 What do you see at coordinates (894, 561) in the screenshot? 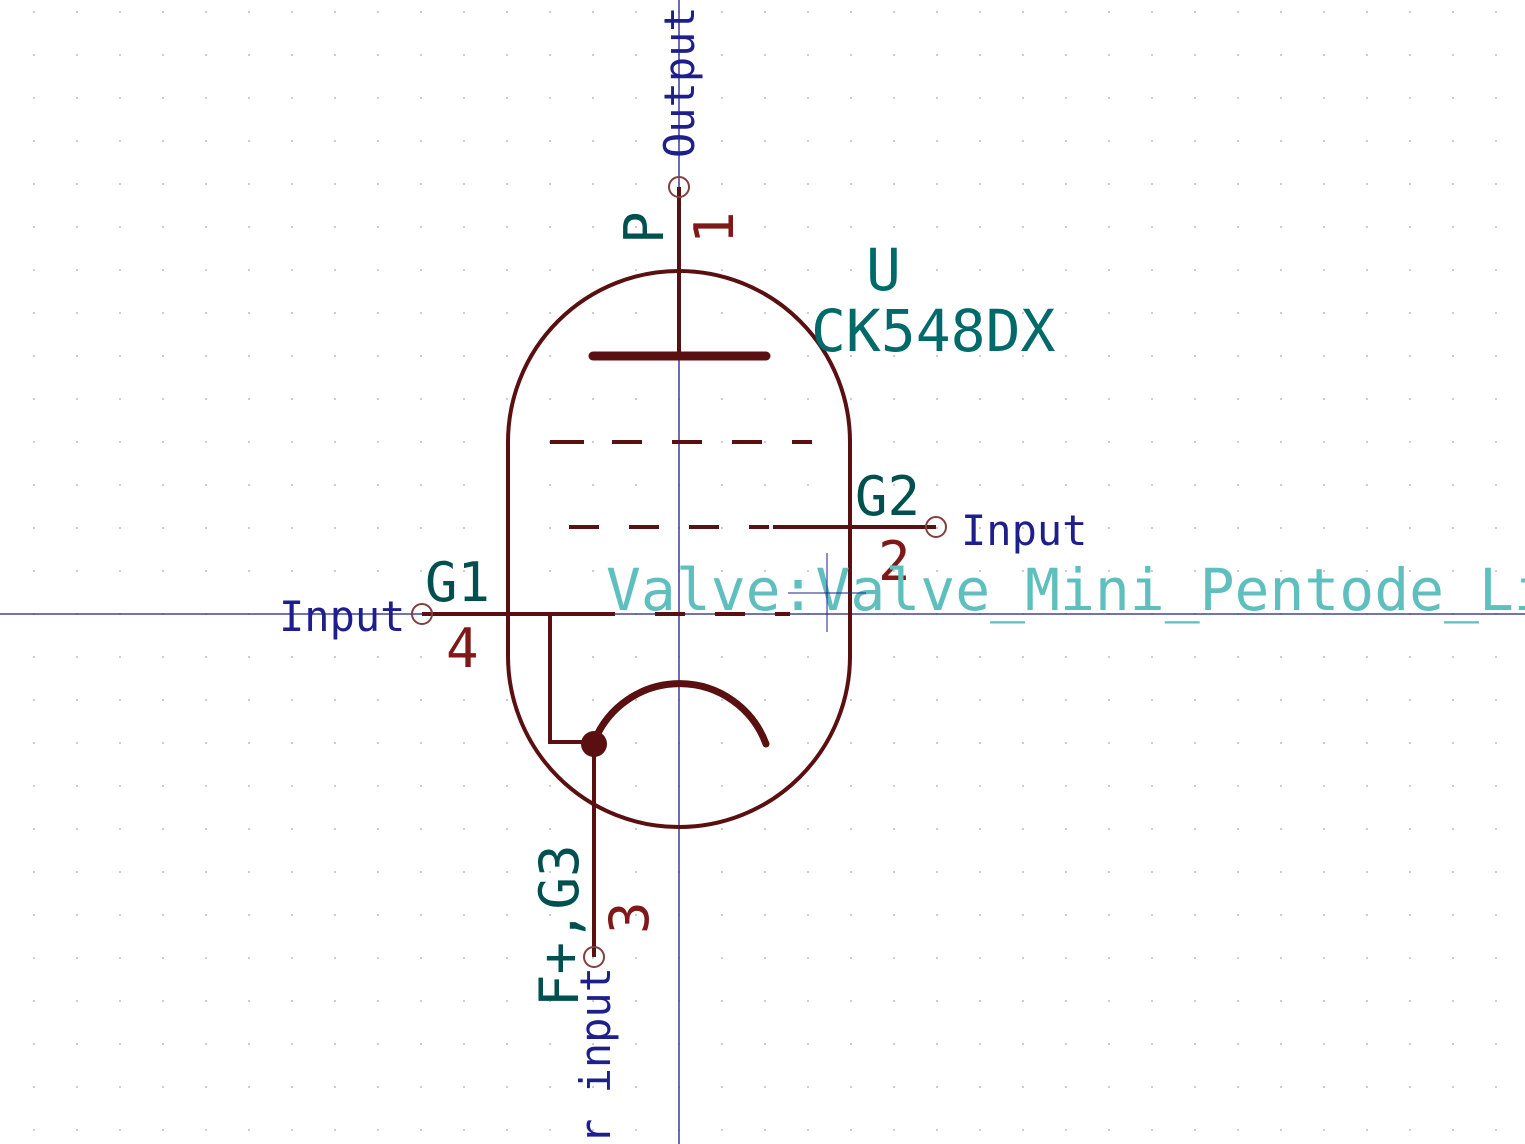
I see `pin-2-number: 2` at bounding box center [894, 561].